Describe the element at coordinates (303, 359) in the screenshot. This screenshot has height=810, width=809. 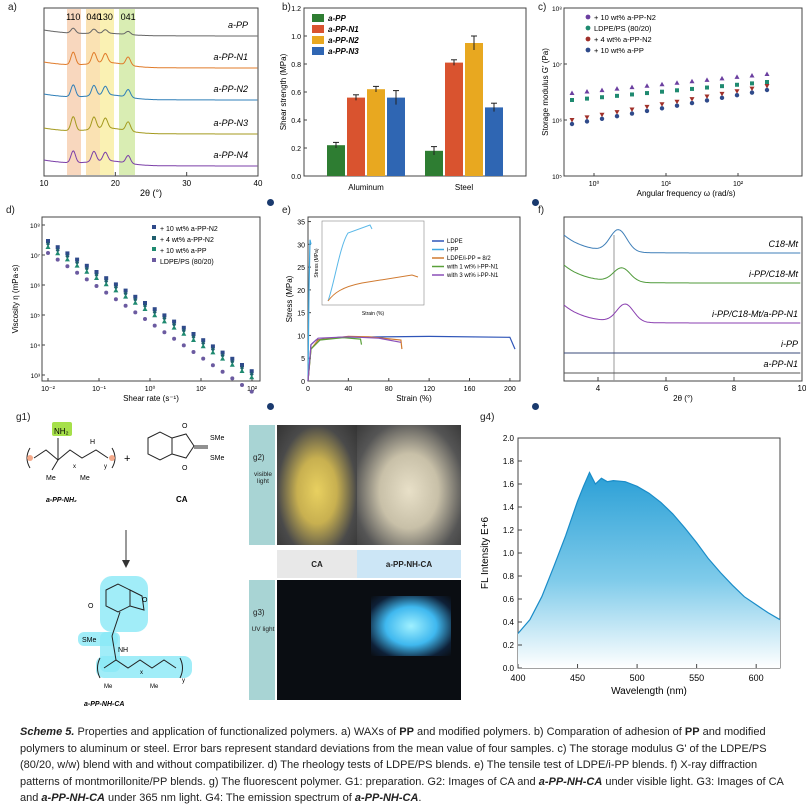
I see `y-tick-label-e: 5` at that location.